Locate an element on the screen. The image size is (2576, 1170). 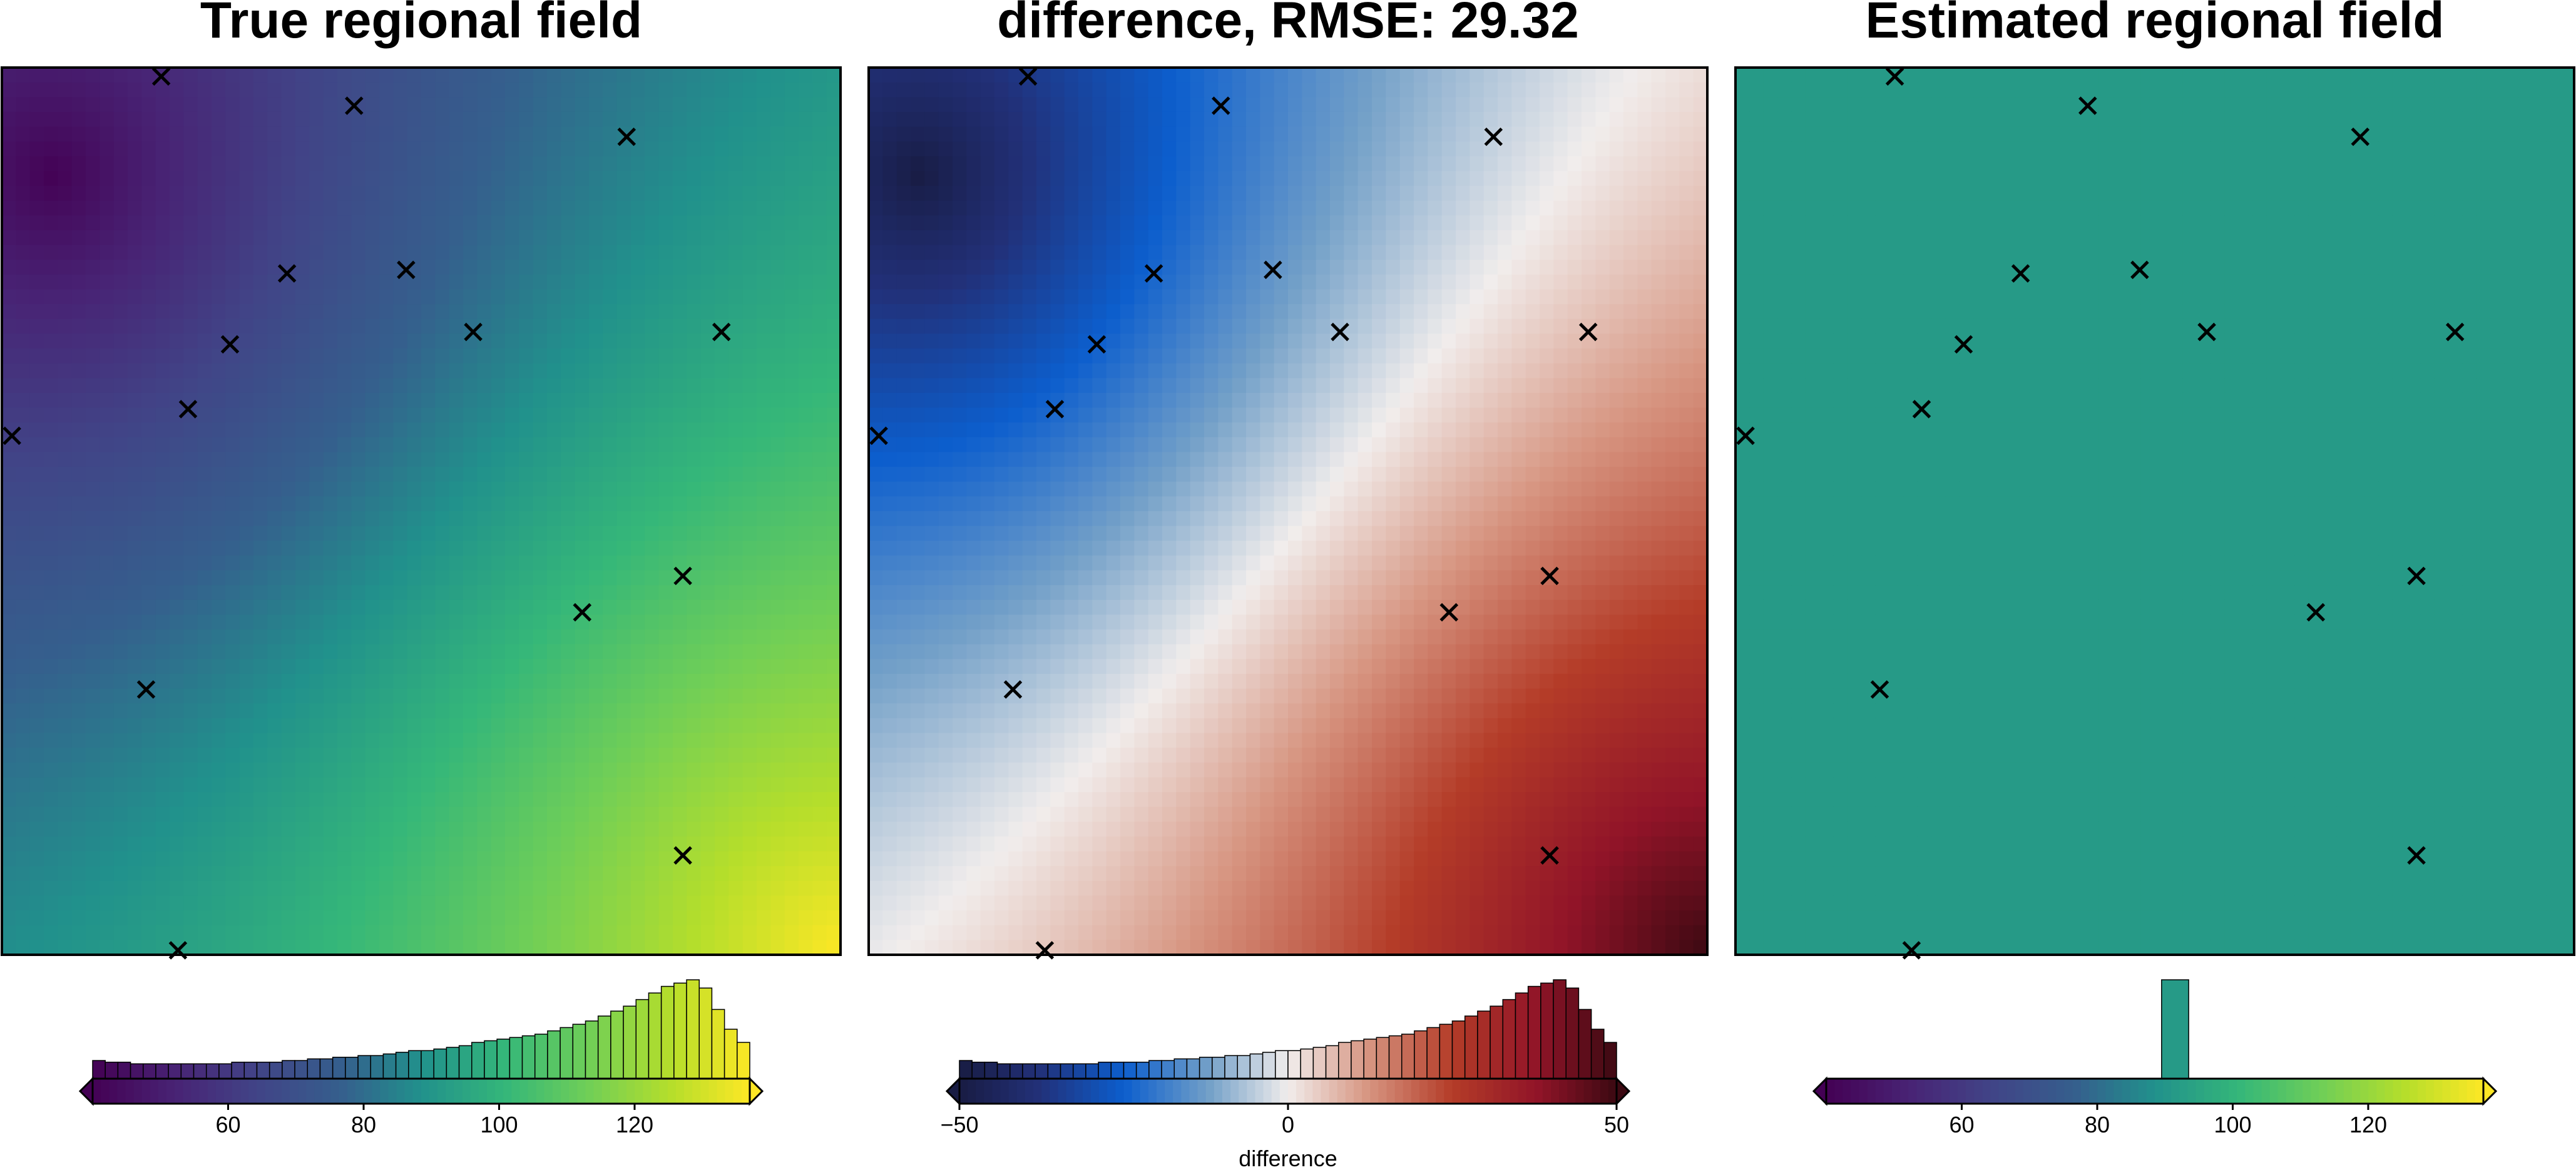
histogram-bar is located at coordinates (693, 1029).